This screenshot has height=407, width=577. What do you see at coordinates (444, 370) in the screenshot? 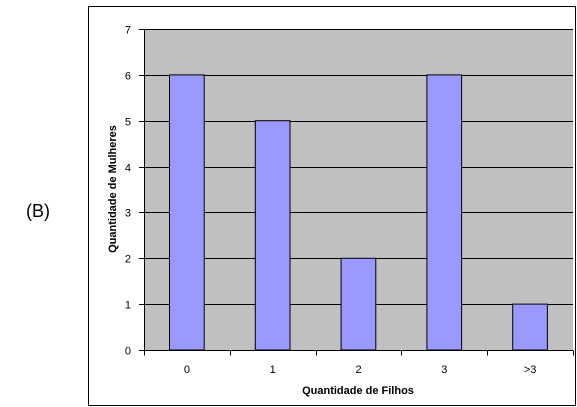
I see `x-tick-label: 3` at bounding box center [444, 370].